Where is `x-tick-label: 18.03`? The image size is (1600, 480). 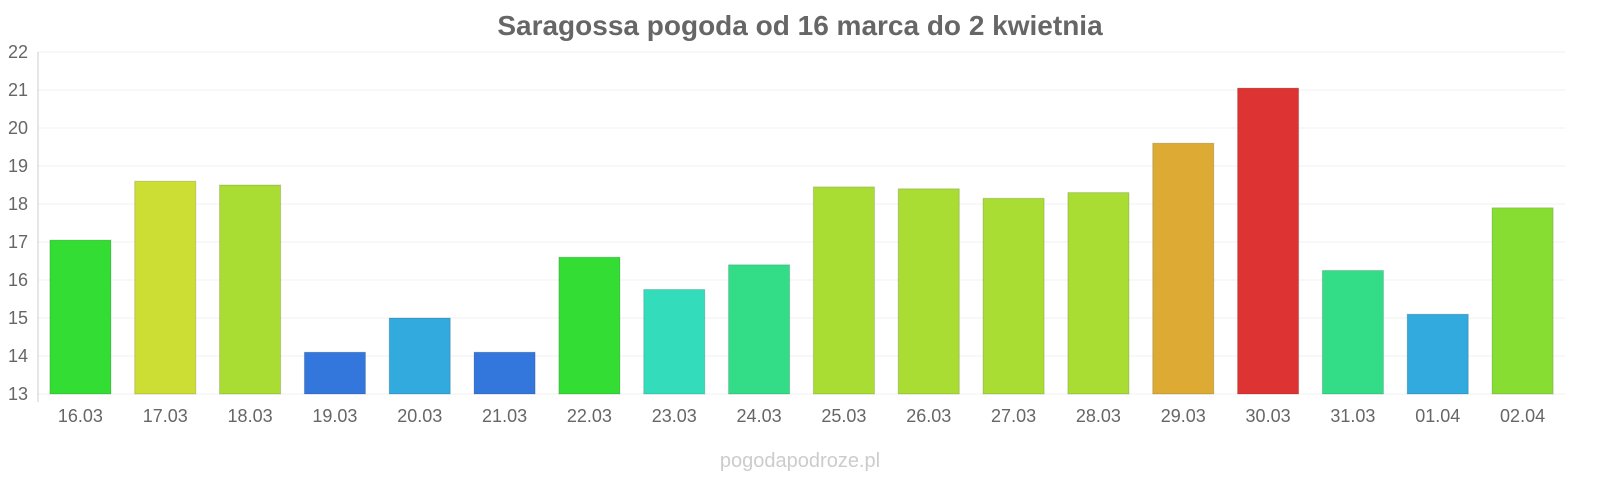
x-tick-label: 18.03 is located at coordinates (250, 416).